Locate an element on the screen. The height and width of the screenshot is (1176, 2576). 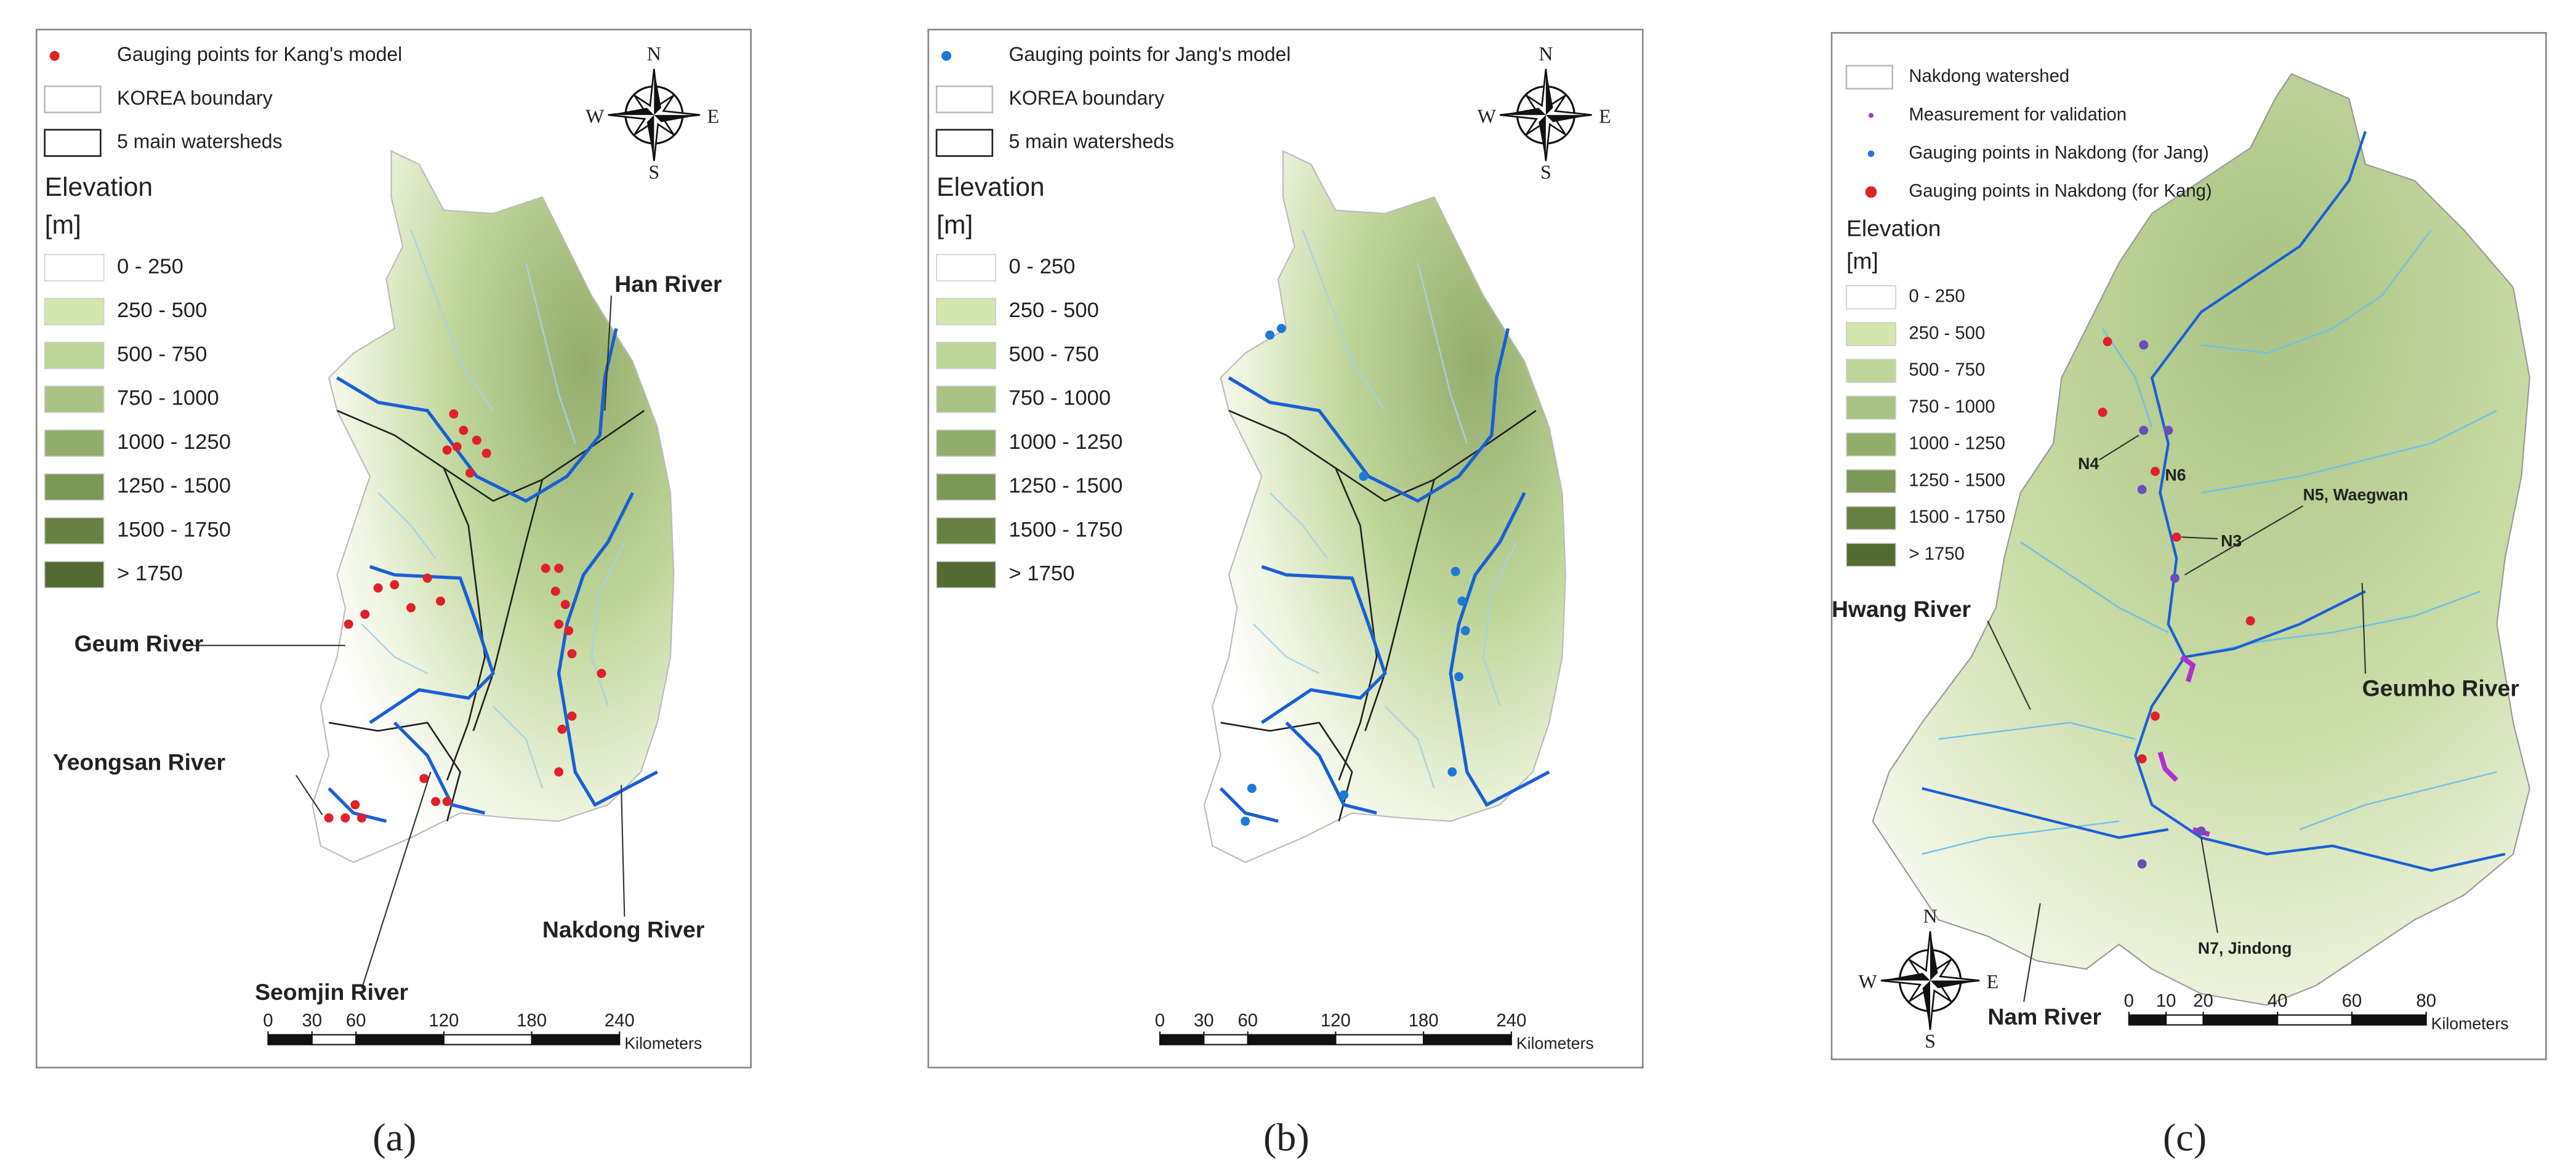
scale-tick-label: 240 is located at coordinates (620, 1020).